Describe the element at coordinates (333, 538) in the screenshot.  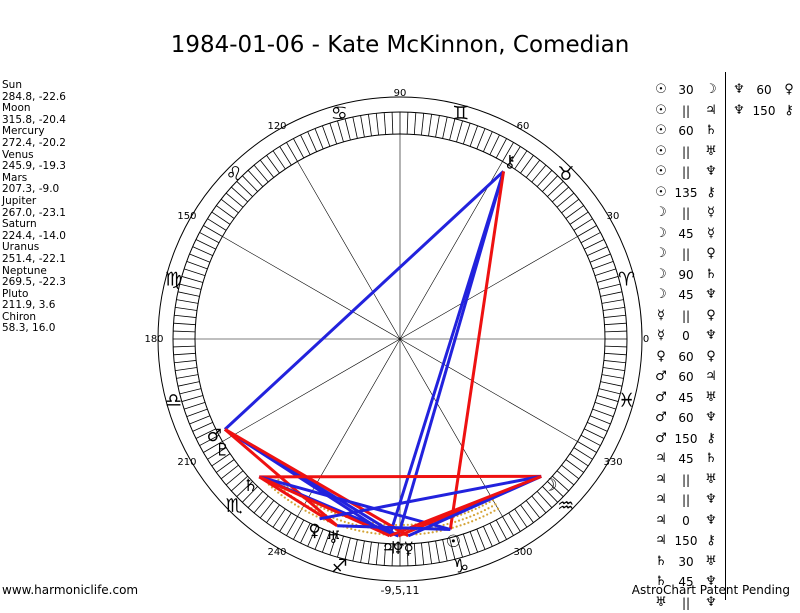
I see `planet-glyph-icon: ♅` at that location.